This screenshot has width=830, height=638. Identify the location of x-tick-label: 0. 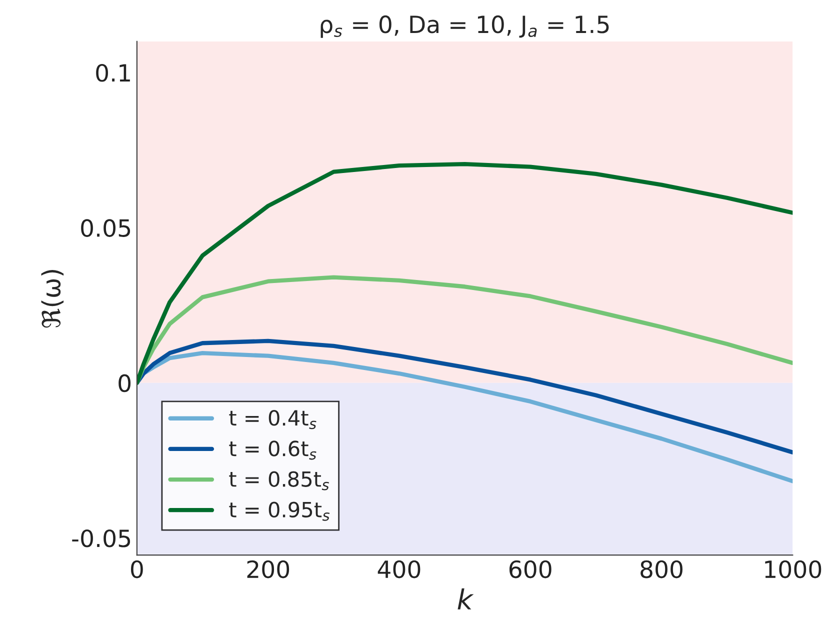
(136, 569).